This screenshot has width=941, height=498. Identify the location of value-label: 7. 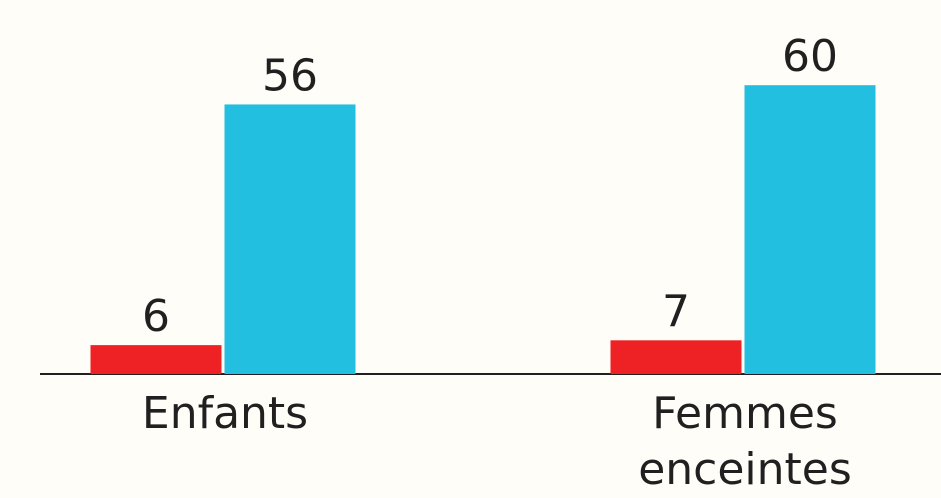
(676, 311).